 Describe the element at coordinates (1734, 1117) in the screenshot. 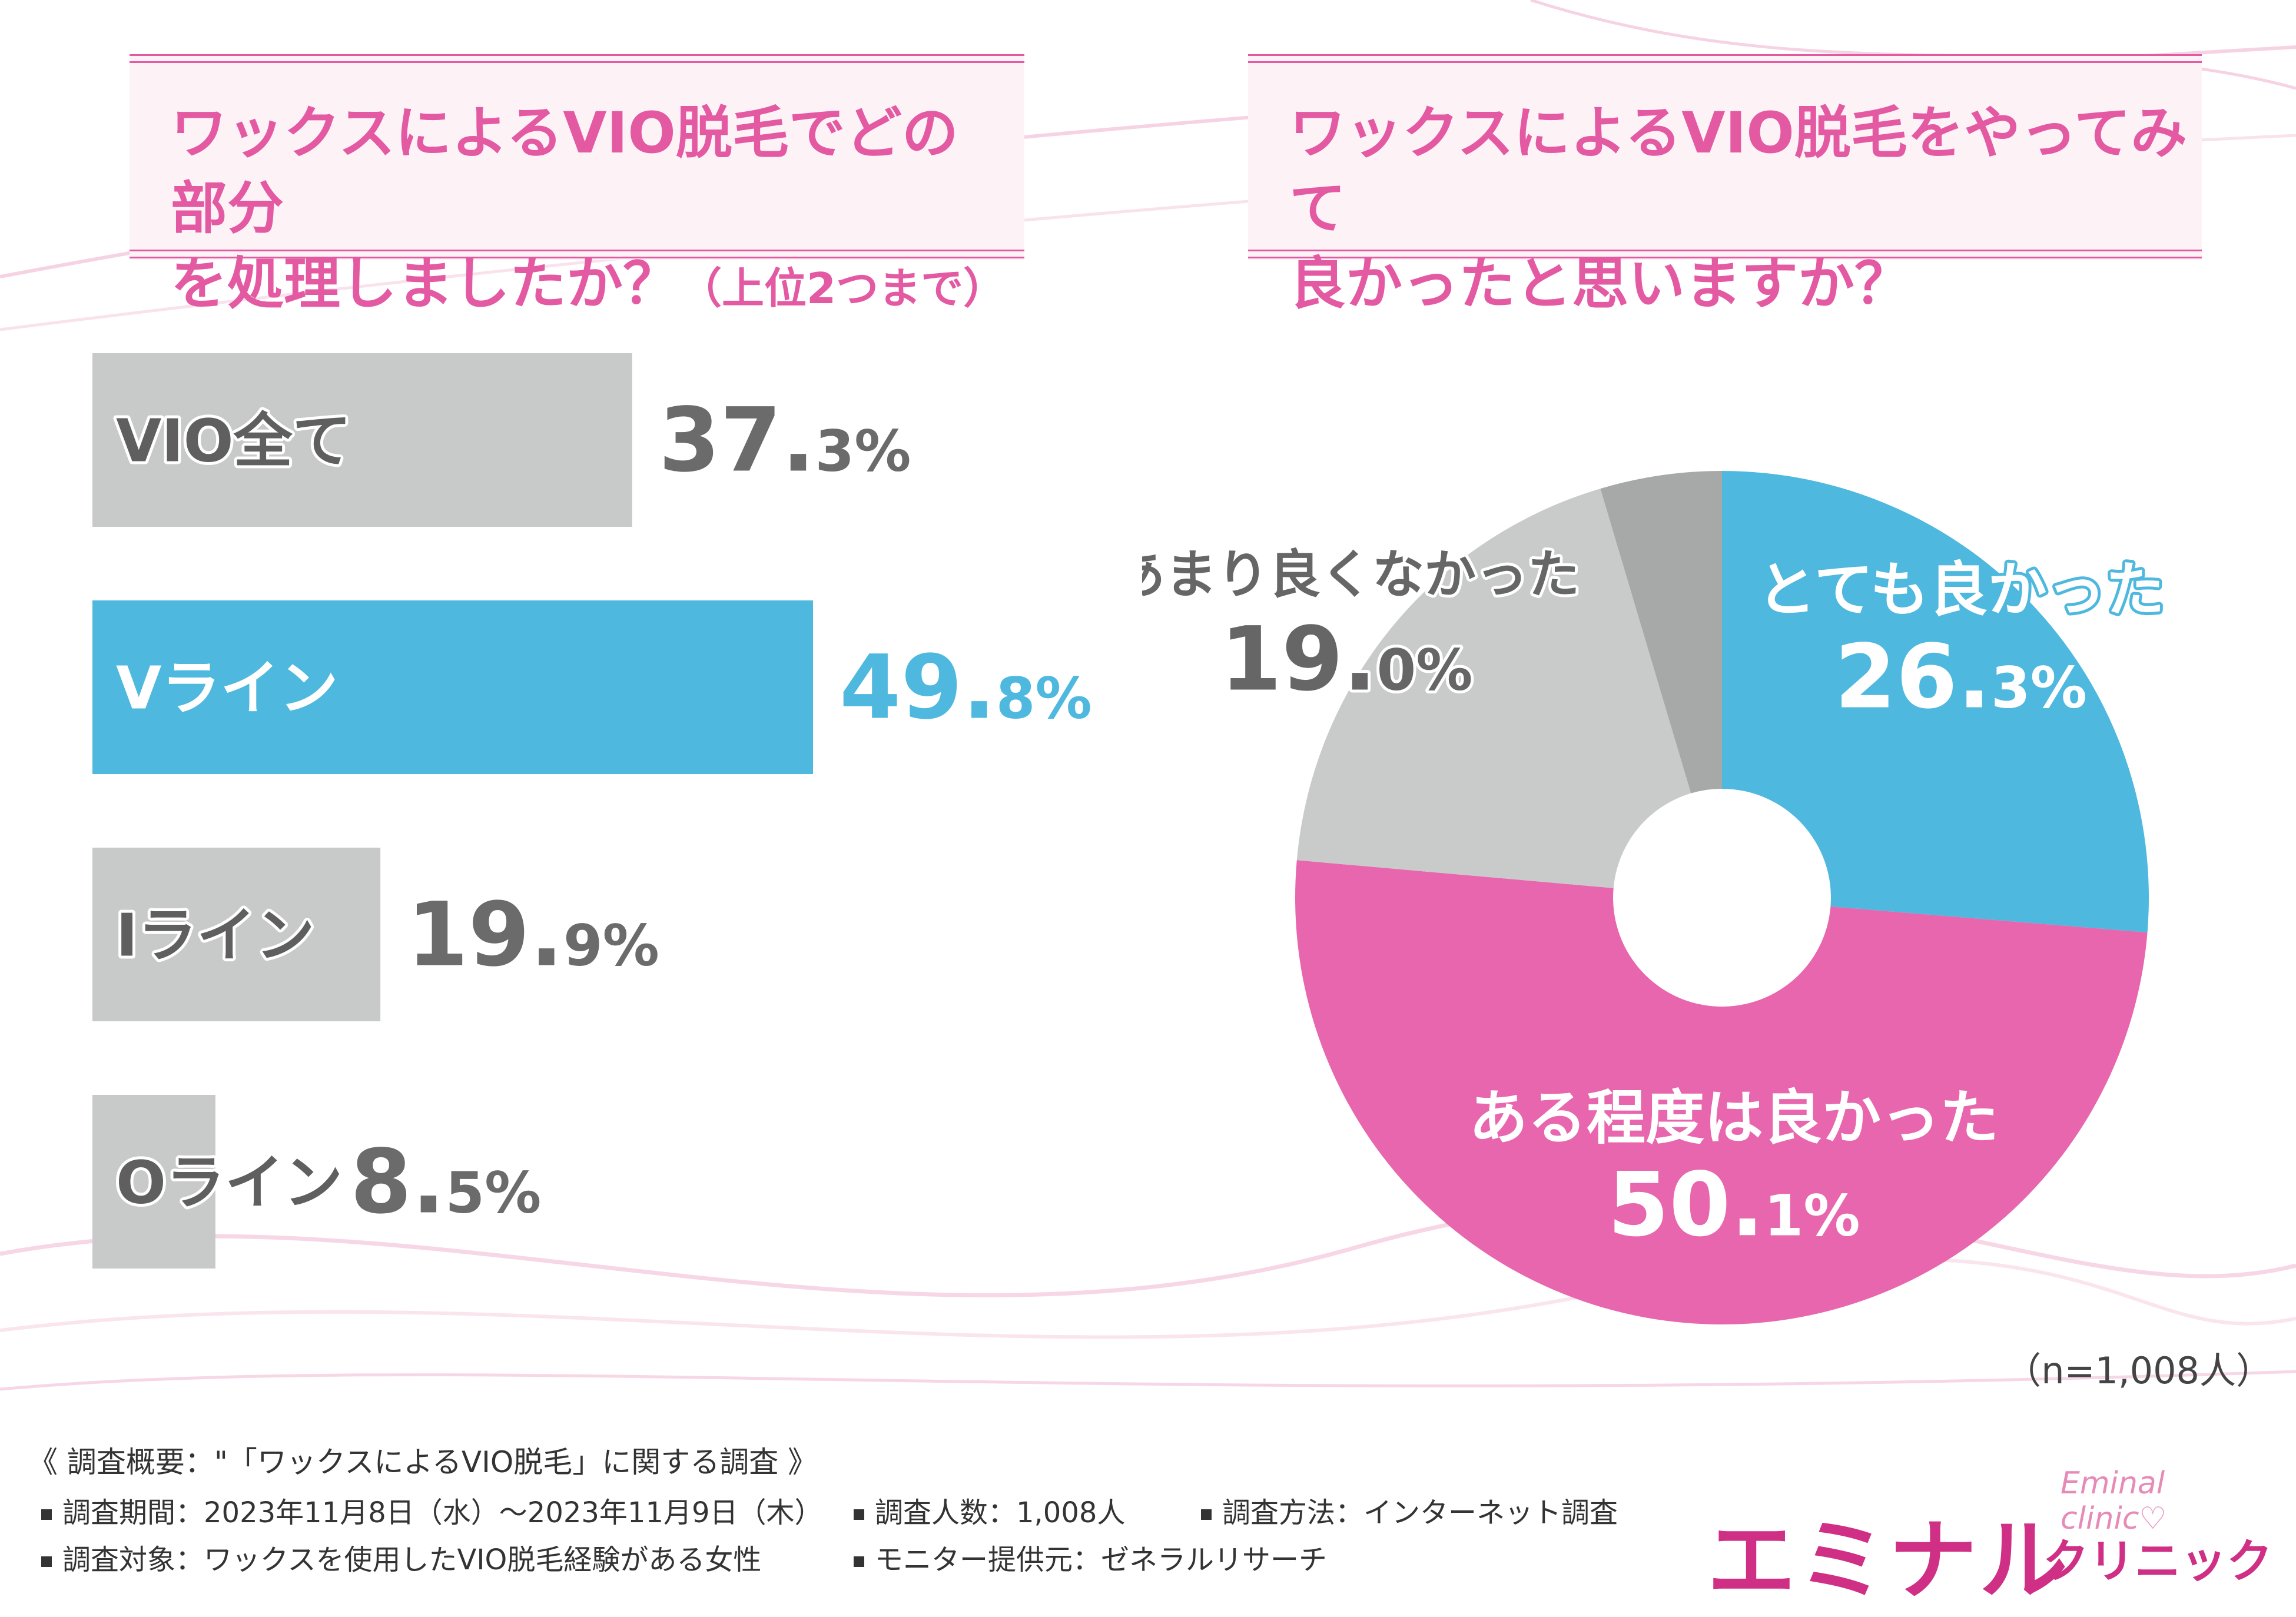

I see `donut-category-label: ある程度は良かった` at that location.